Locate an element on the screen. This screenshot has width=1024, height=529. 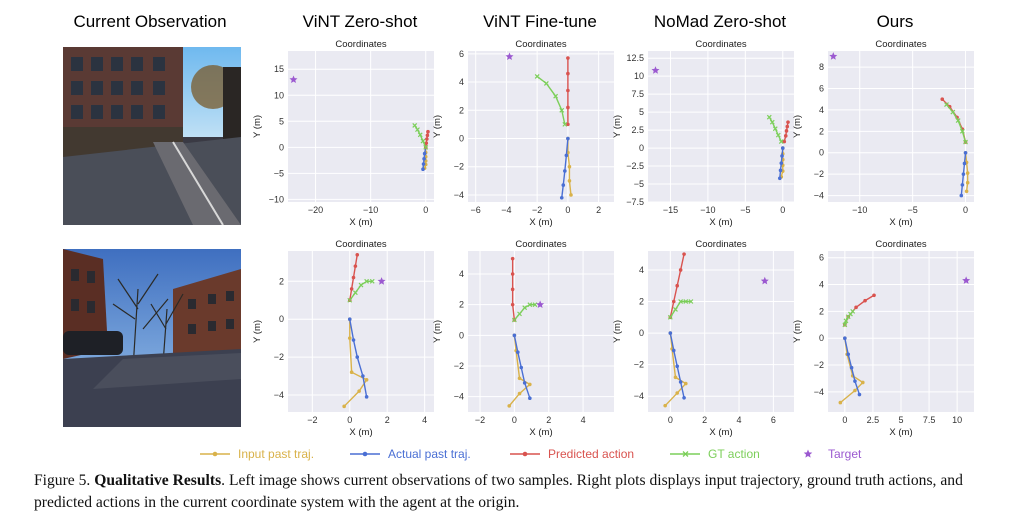
caption-prefix: Figure 5. is located at coordinates (64, 480).